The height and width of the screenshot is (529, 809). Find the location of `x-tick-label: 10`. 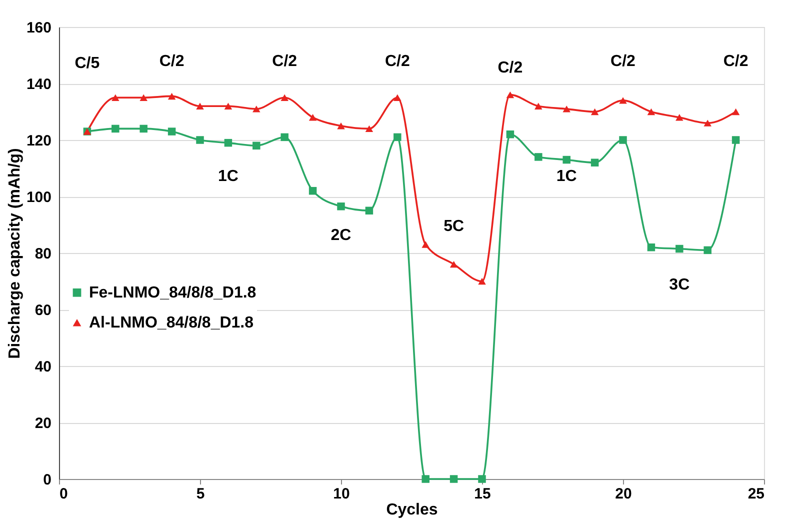

x-tick-label: 10 is located at coordinates (341, 494).